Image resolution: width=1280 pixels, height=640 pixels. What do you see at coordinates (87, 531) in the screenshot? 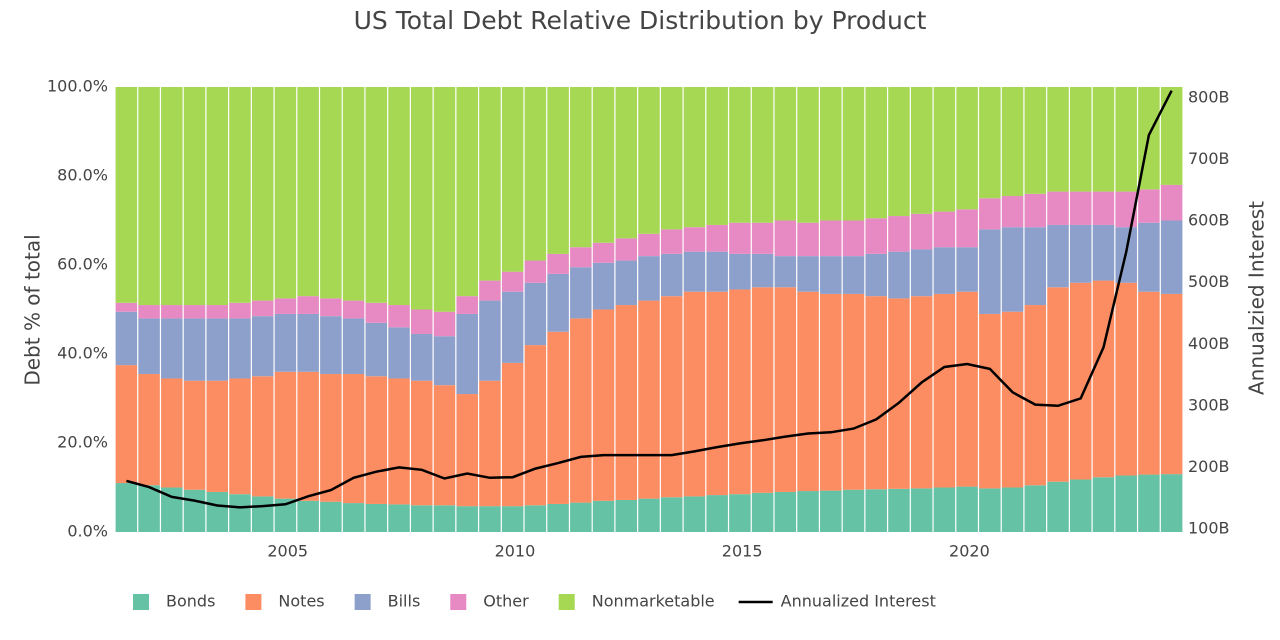
I see `y-tick-label: 0.0%` at bounding box center [87, 531].